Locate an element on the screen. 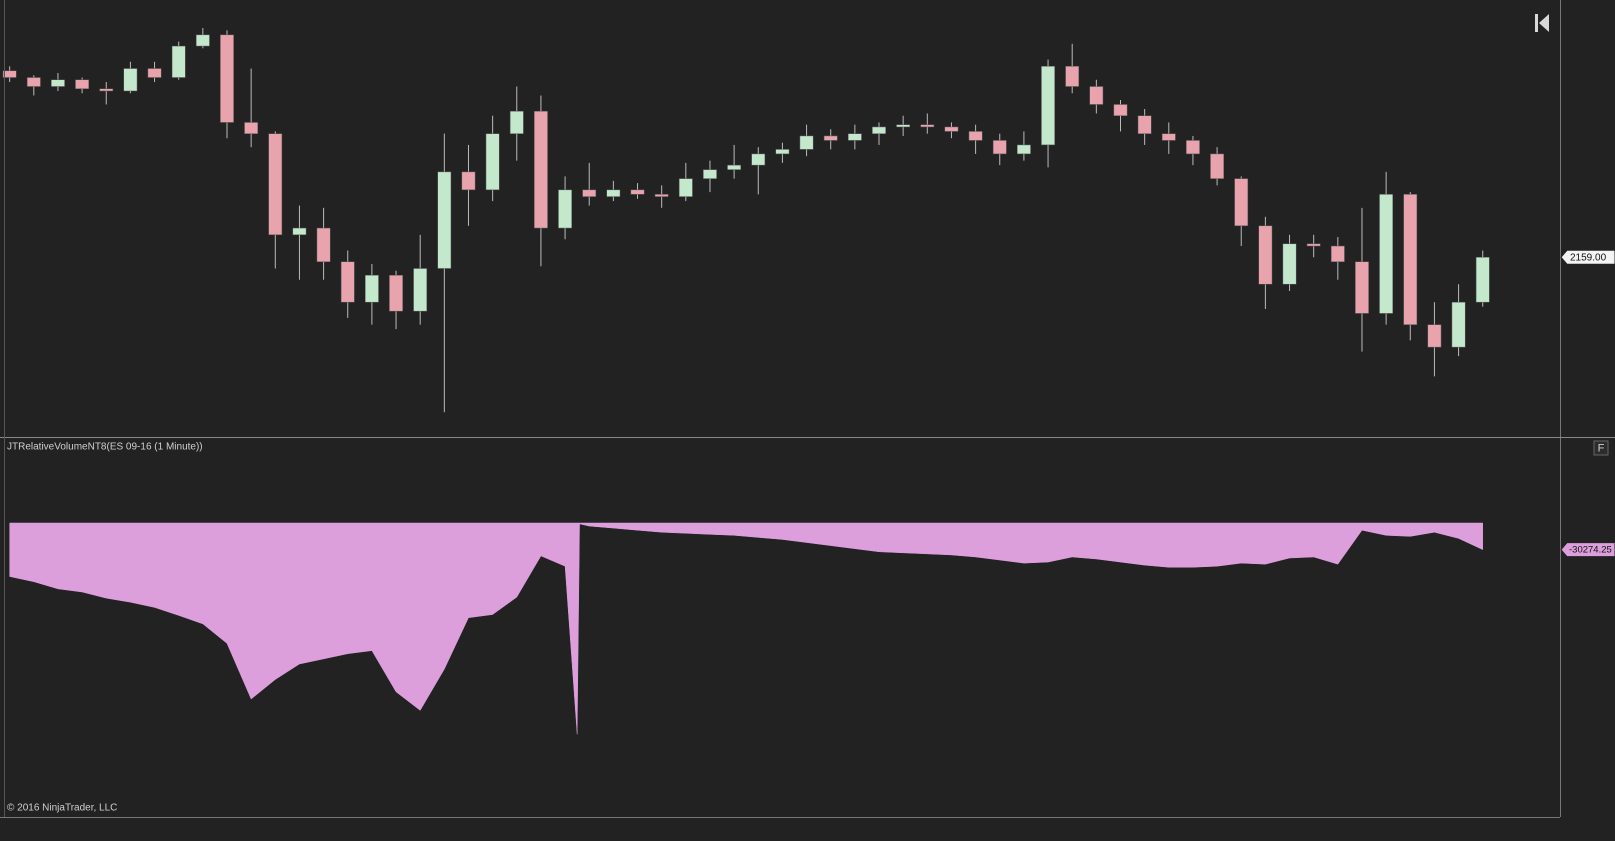 The image size is (1615, 841). logo-arrow is located at coordinates (1544, 23).